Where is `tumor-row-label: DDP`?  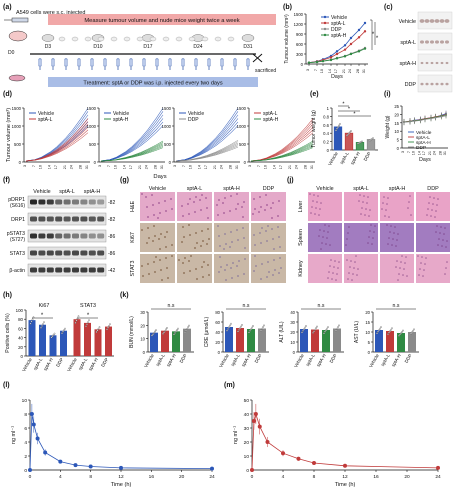
tumor-row-label: DDP is located at coordinates (411, 85).